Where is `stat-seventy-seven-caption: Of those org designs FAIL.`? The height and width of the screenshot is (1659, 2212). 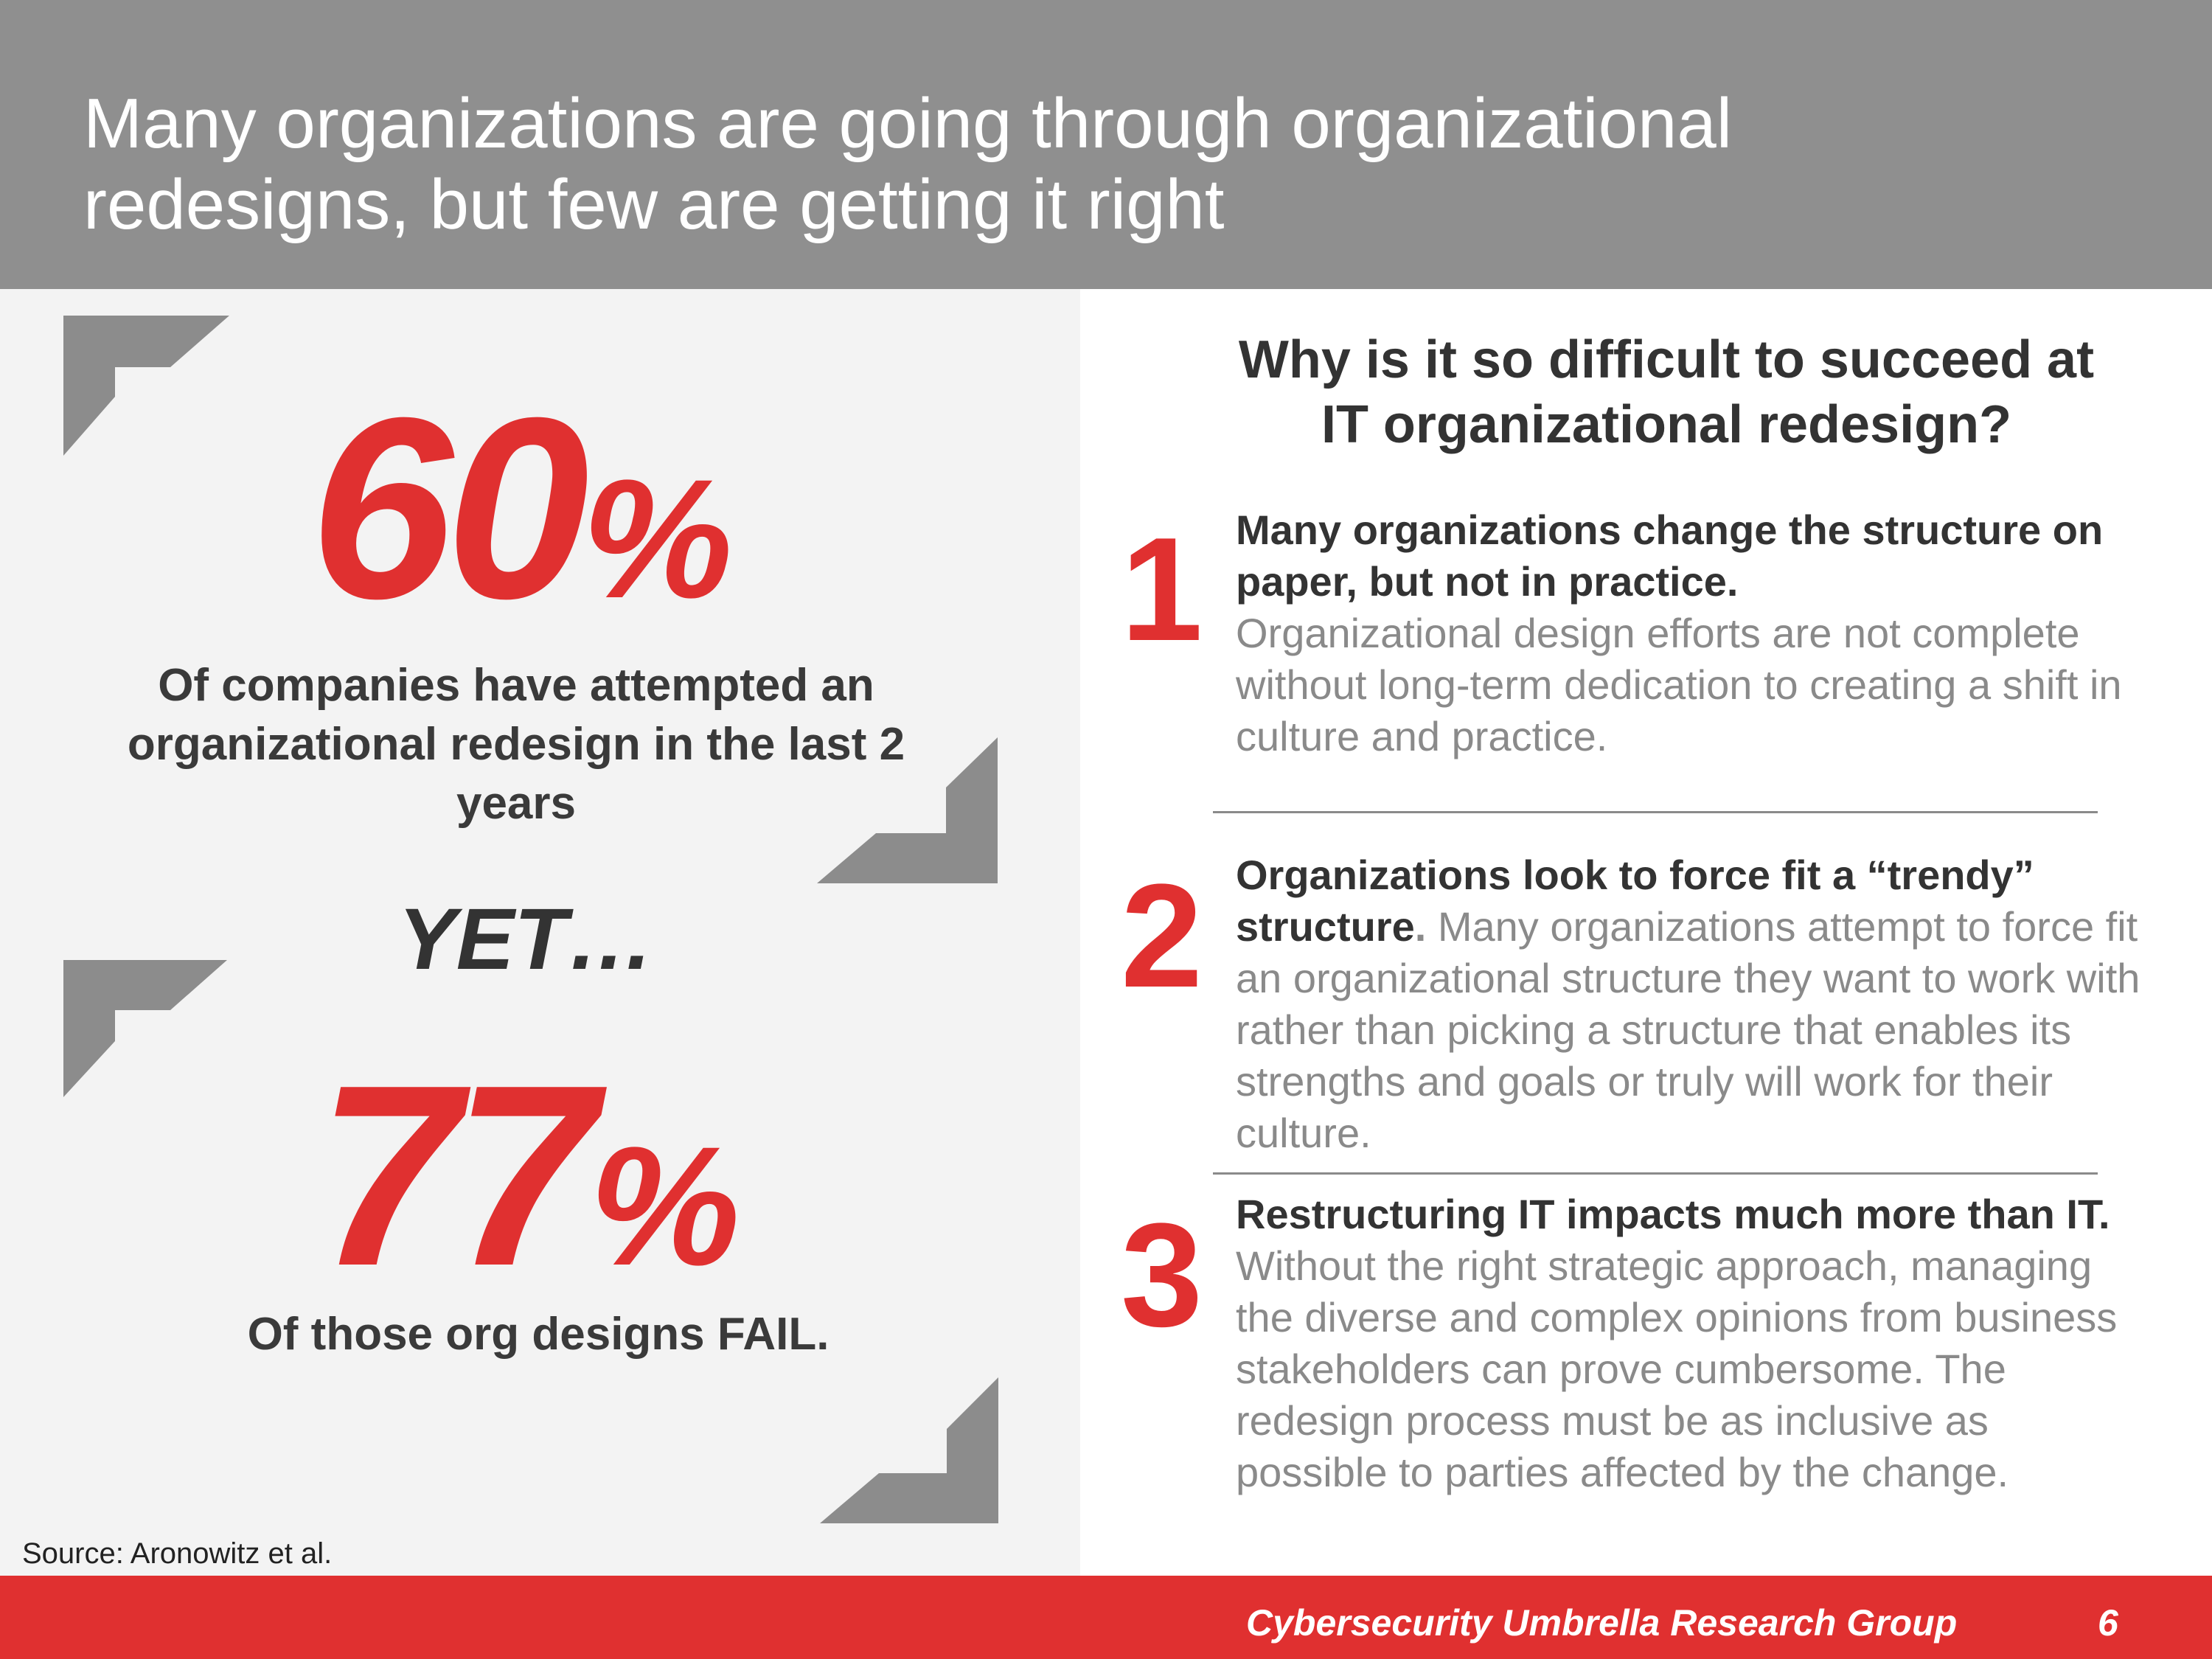 stat-seventy-seven-caption: Of those org designs FAIL. is located at coordinates (538, 1334).